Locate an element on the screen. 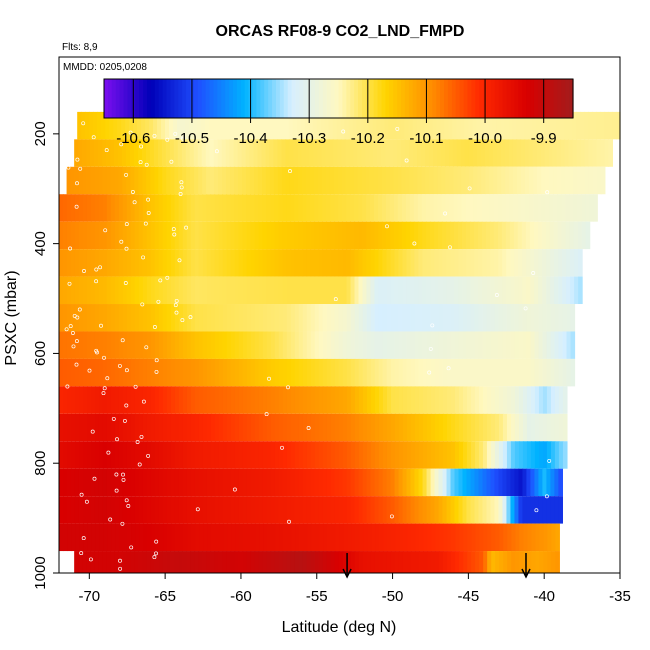  y-tick-label: 400 is located at coordinates (40, 243).